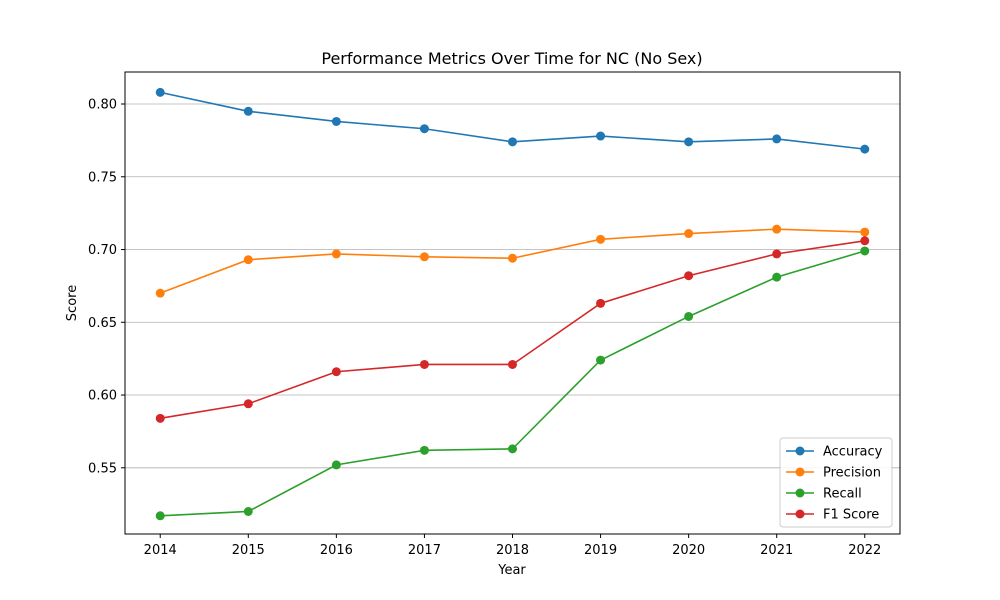 Image resolution: width=1000 pixels, height=600 pixels. I want to click on legend-entry: F1 Score, so click(832, 515).